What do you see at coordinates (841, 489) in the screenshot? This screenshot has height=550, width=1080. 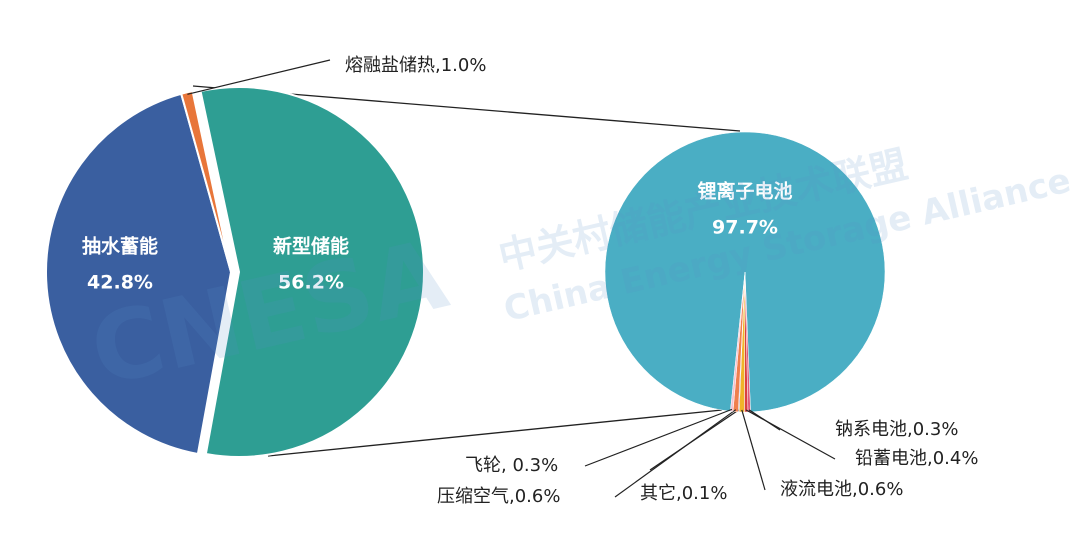 I see `slice-value-label: 液流电池,0.6%` at bounding box center [841, 489].